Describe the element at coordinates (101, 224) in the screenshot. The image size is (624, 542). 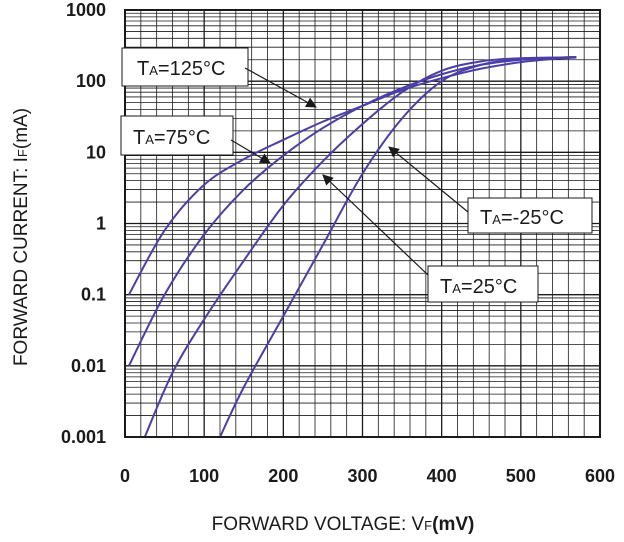
I see `y-tick-label: 1` at that location.